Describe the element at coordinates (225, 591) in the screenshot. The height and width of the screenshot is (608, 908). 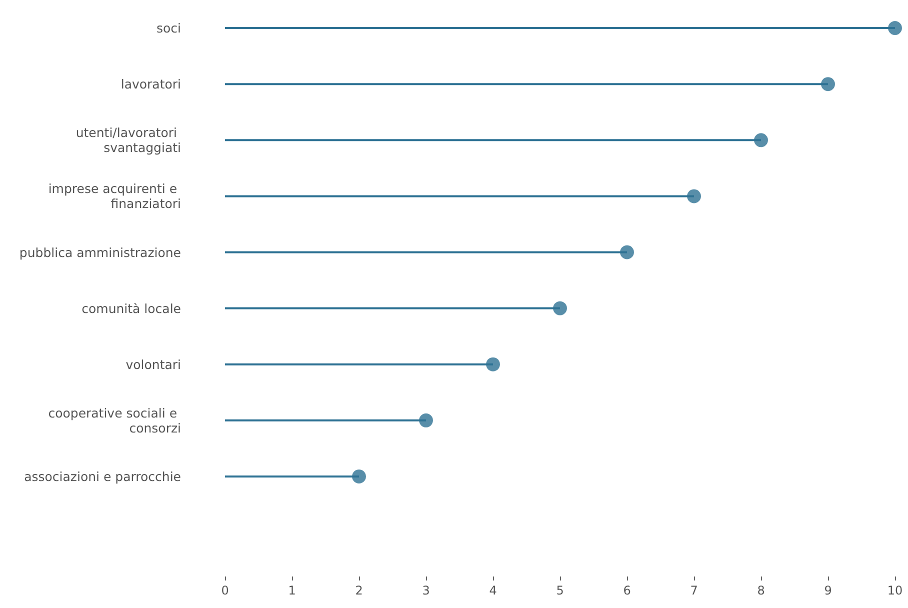
I see `x-tick-label: 0` at that location.